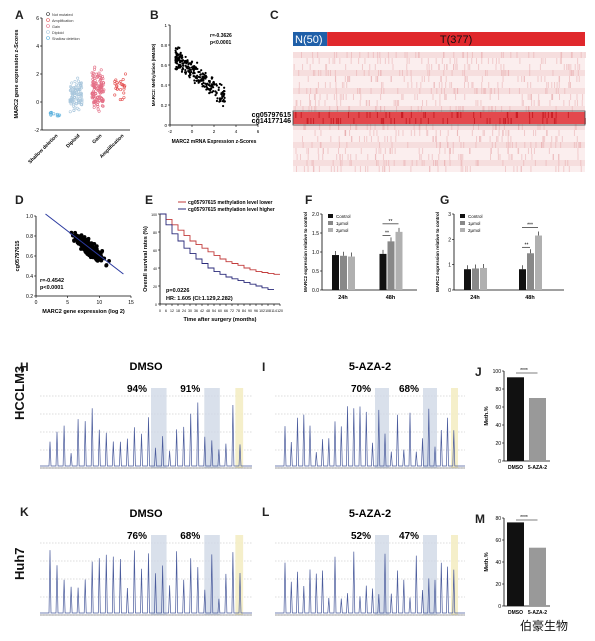 This screenshot has height=641, width=595. Describe the element at coordinates (37, 103) in the screenshot. I see `y-tick-label: 0` at that location.